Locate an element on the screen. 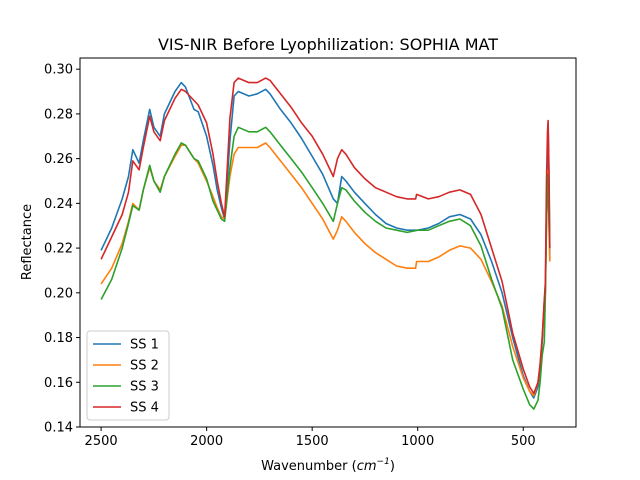 The height and width of the screenshot is (480, 640). y-tick-label: 0.16 is located at coordinates (58, 383).